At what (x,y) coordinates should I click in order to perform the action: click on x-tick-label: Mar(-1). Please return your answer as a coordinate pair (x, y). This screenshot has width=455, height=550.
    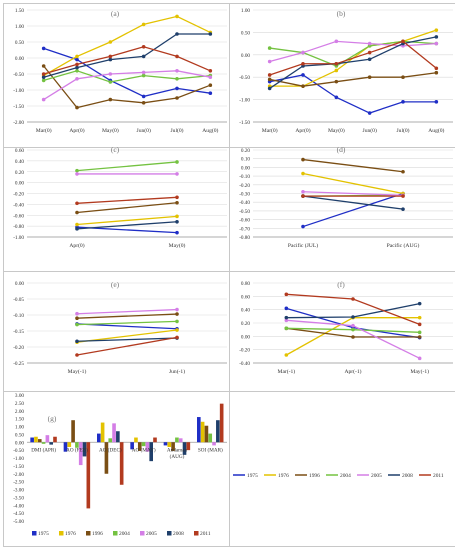
    Looking at the image, I should click on (286, 371).